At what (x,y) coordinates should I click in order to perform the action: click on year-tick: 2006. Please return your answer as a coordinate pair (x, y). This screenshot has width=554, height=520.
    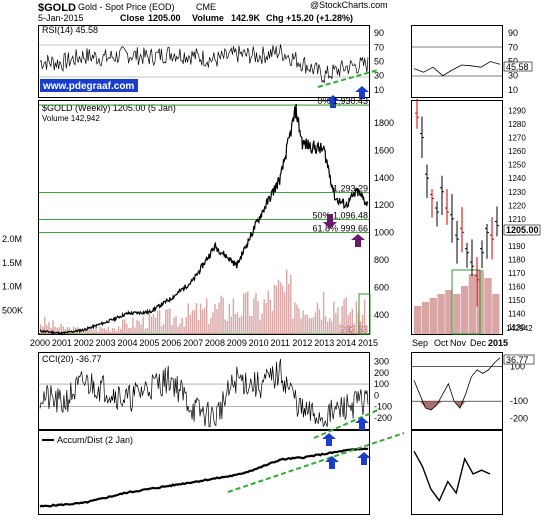
    Looking at the image, I should click on (171, 343).